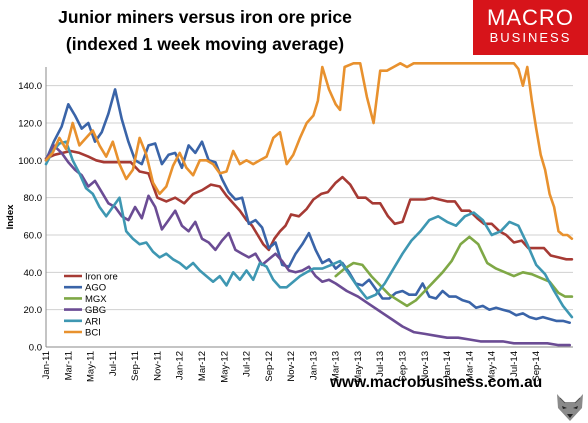  What do you see at coordinates (313, 365) in the screenshot?
I see `x-tick-label: Jan-13` at bounding box center [313, 365].